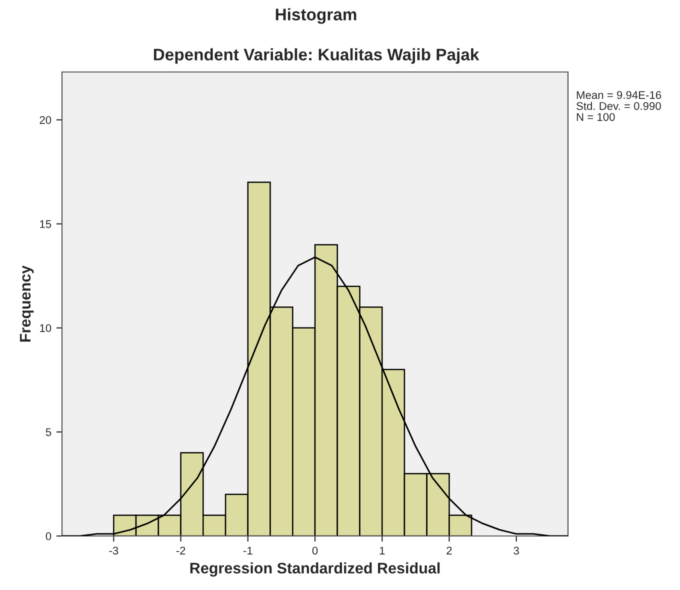  Describe the element at coordinates (315, 550) in the screenshot. I see `x-tick-label: 0` at that location.